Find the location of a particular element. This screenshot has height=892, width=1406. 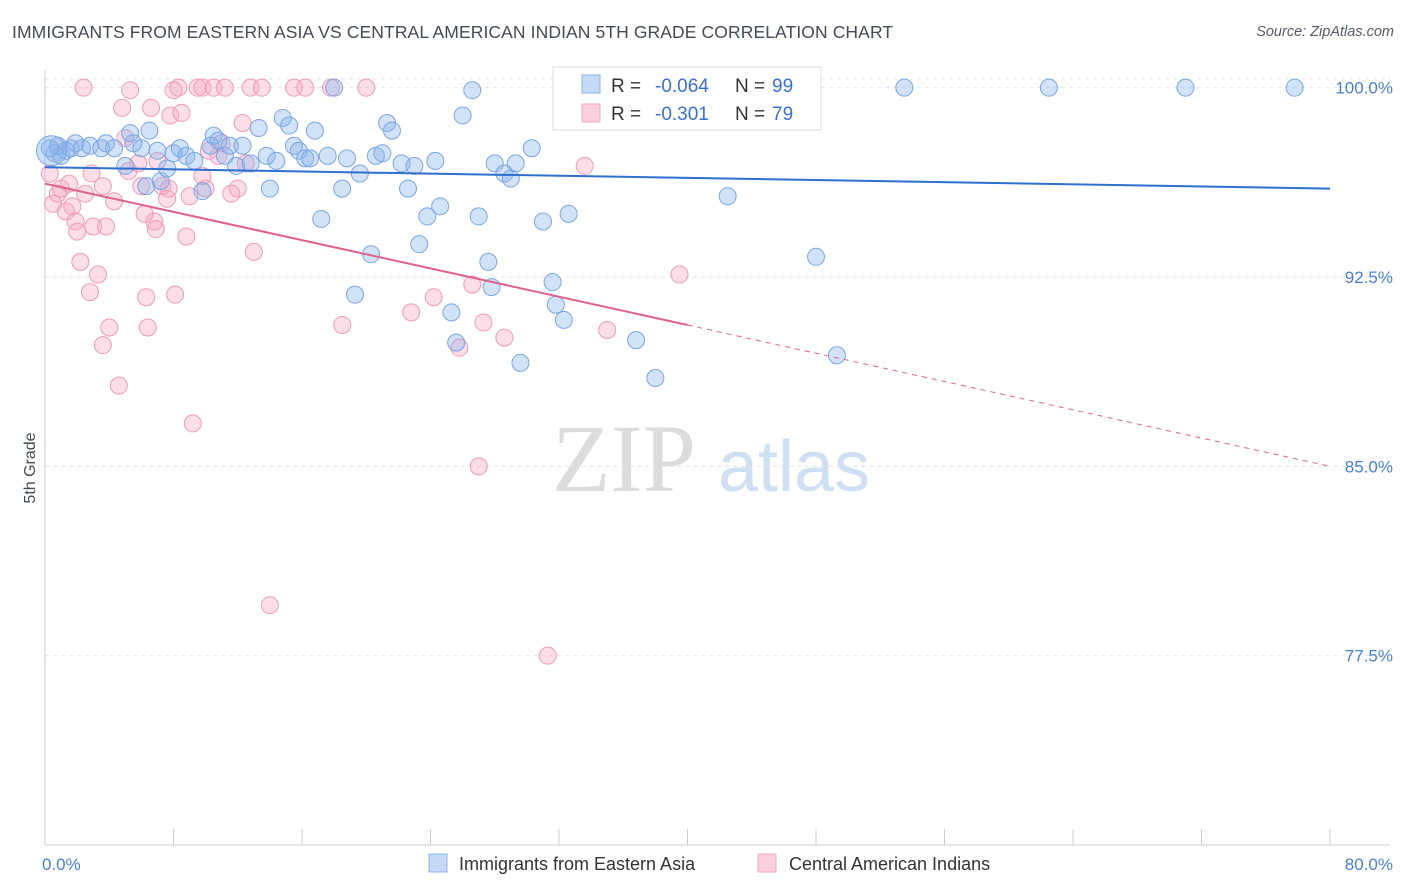

bottom-legend-label-pink: Central American Indians is located at coordinates (889, 864).